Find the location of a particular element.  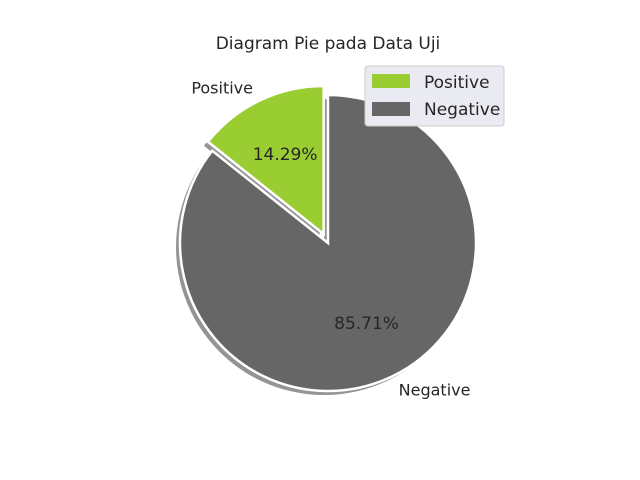

name-label-positive: Positive is located at coordinates (222, 87).